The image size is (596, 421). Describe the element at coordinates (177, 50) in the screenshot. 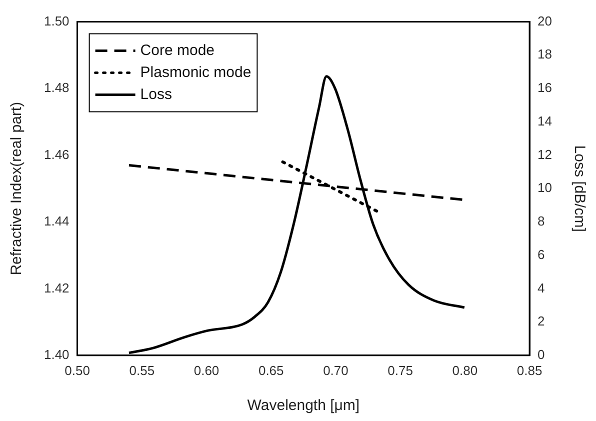

I see `legend-label: Core mode` at that location.